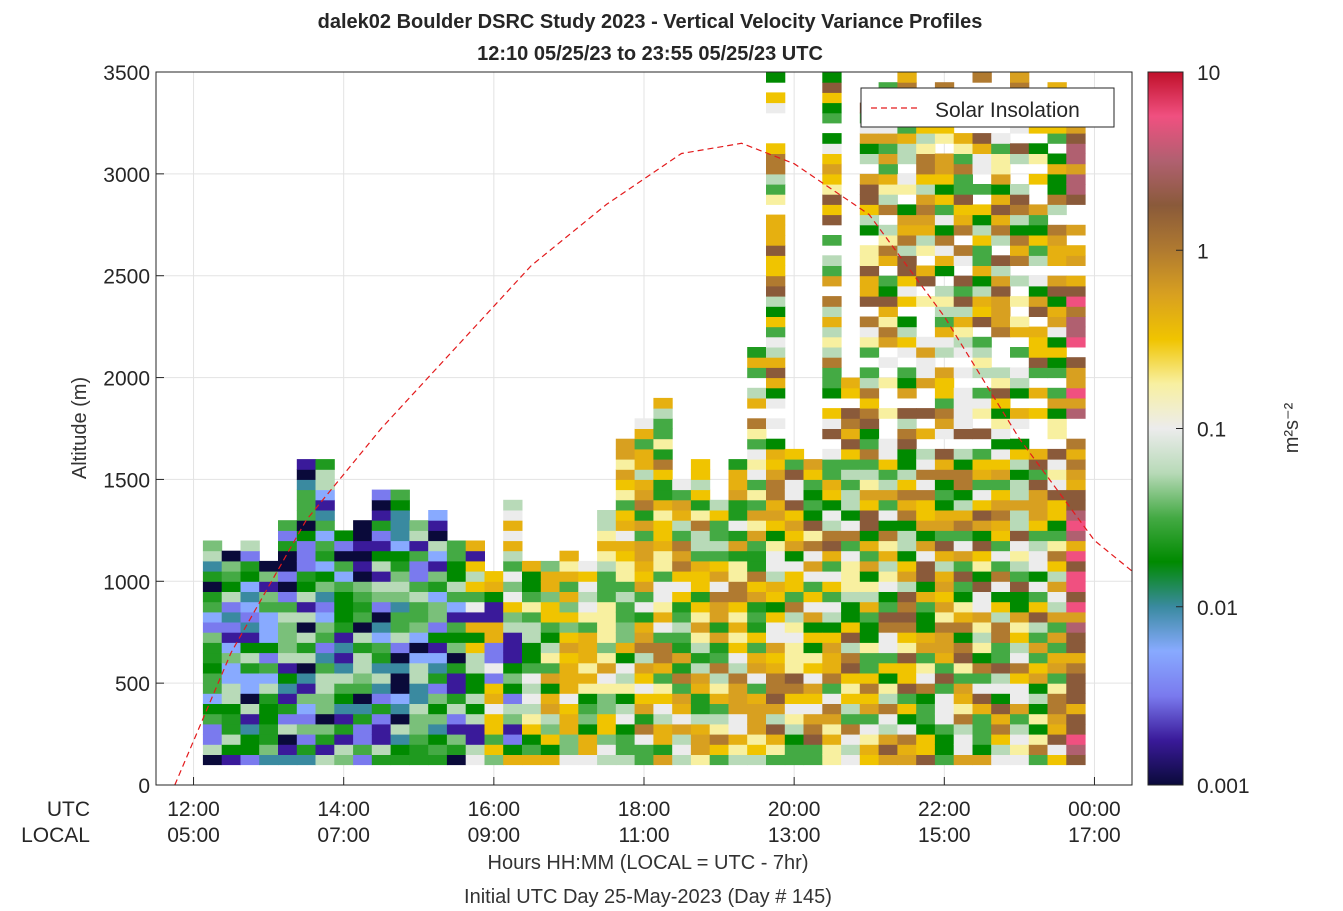 The height and width of the screenshot is (911, 1343). Describe the element at coordinates (794, 809) in the screenshot. I see `x-tick-label-utc: 20:00` at that location.